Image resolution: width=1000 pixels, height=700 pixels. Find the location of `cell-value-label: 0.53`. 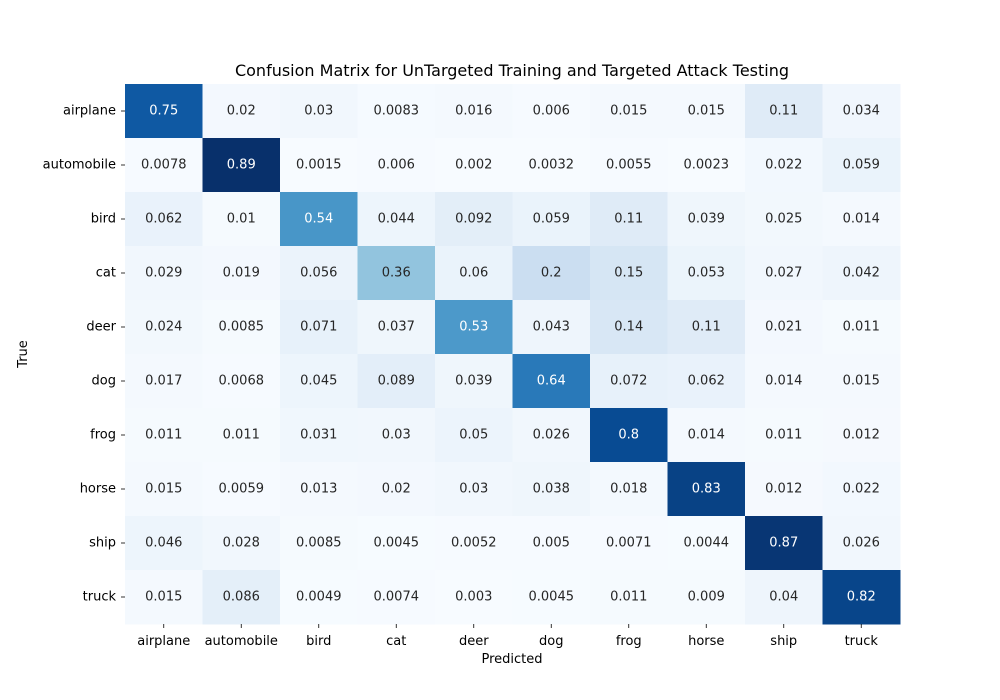

cell-value-label: 0.53 is located at coordinates (473, 327).